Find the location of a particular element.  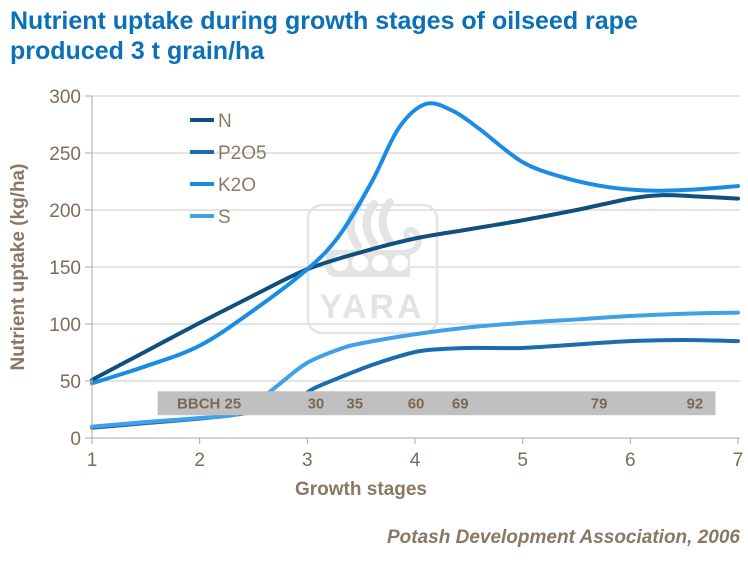

source-attribution: Potash Development Association, 2006 is located at coordinates (563, 537).